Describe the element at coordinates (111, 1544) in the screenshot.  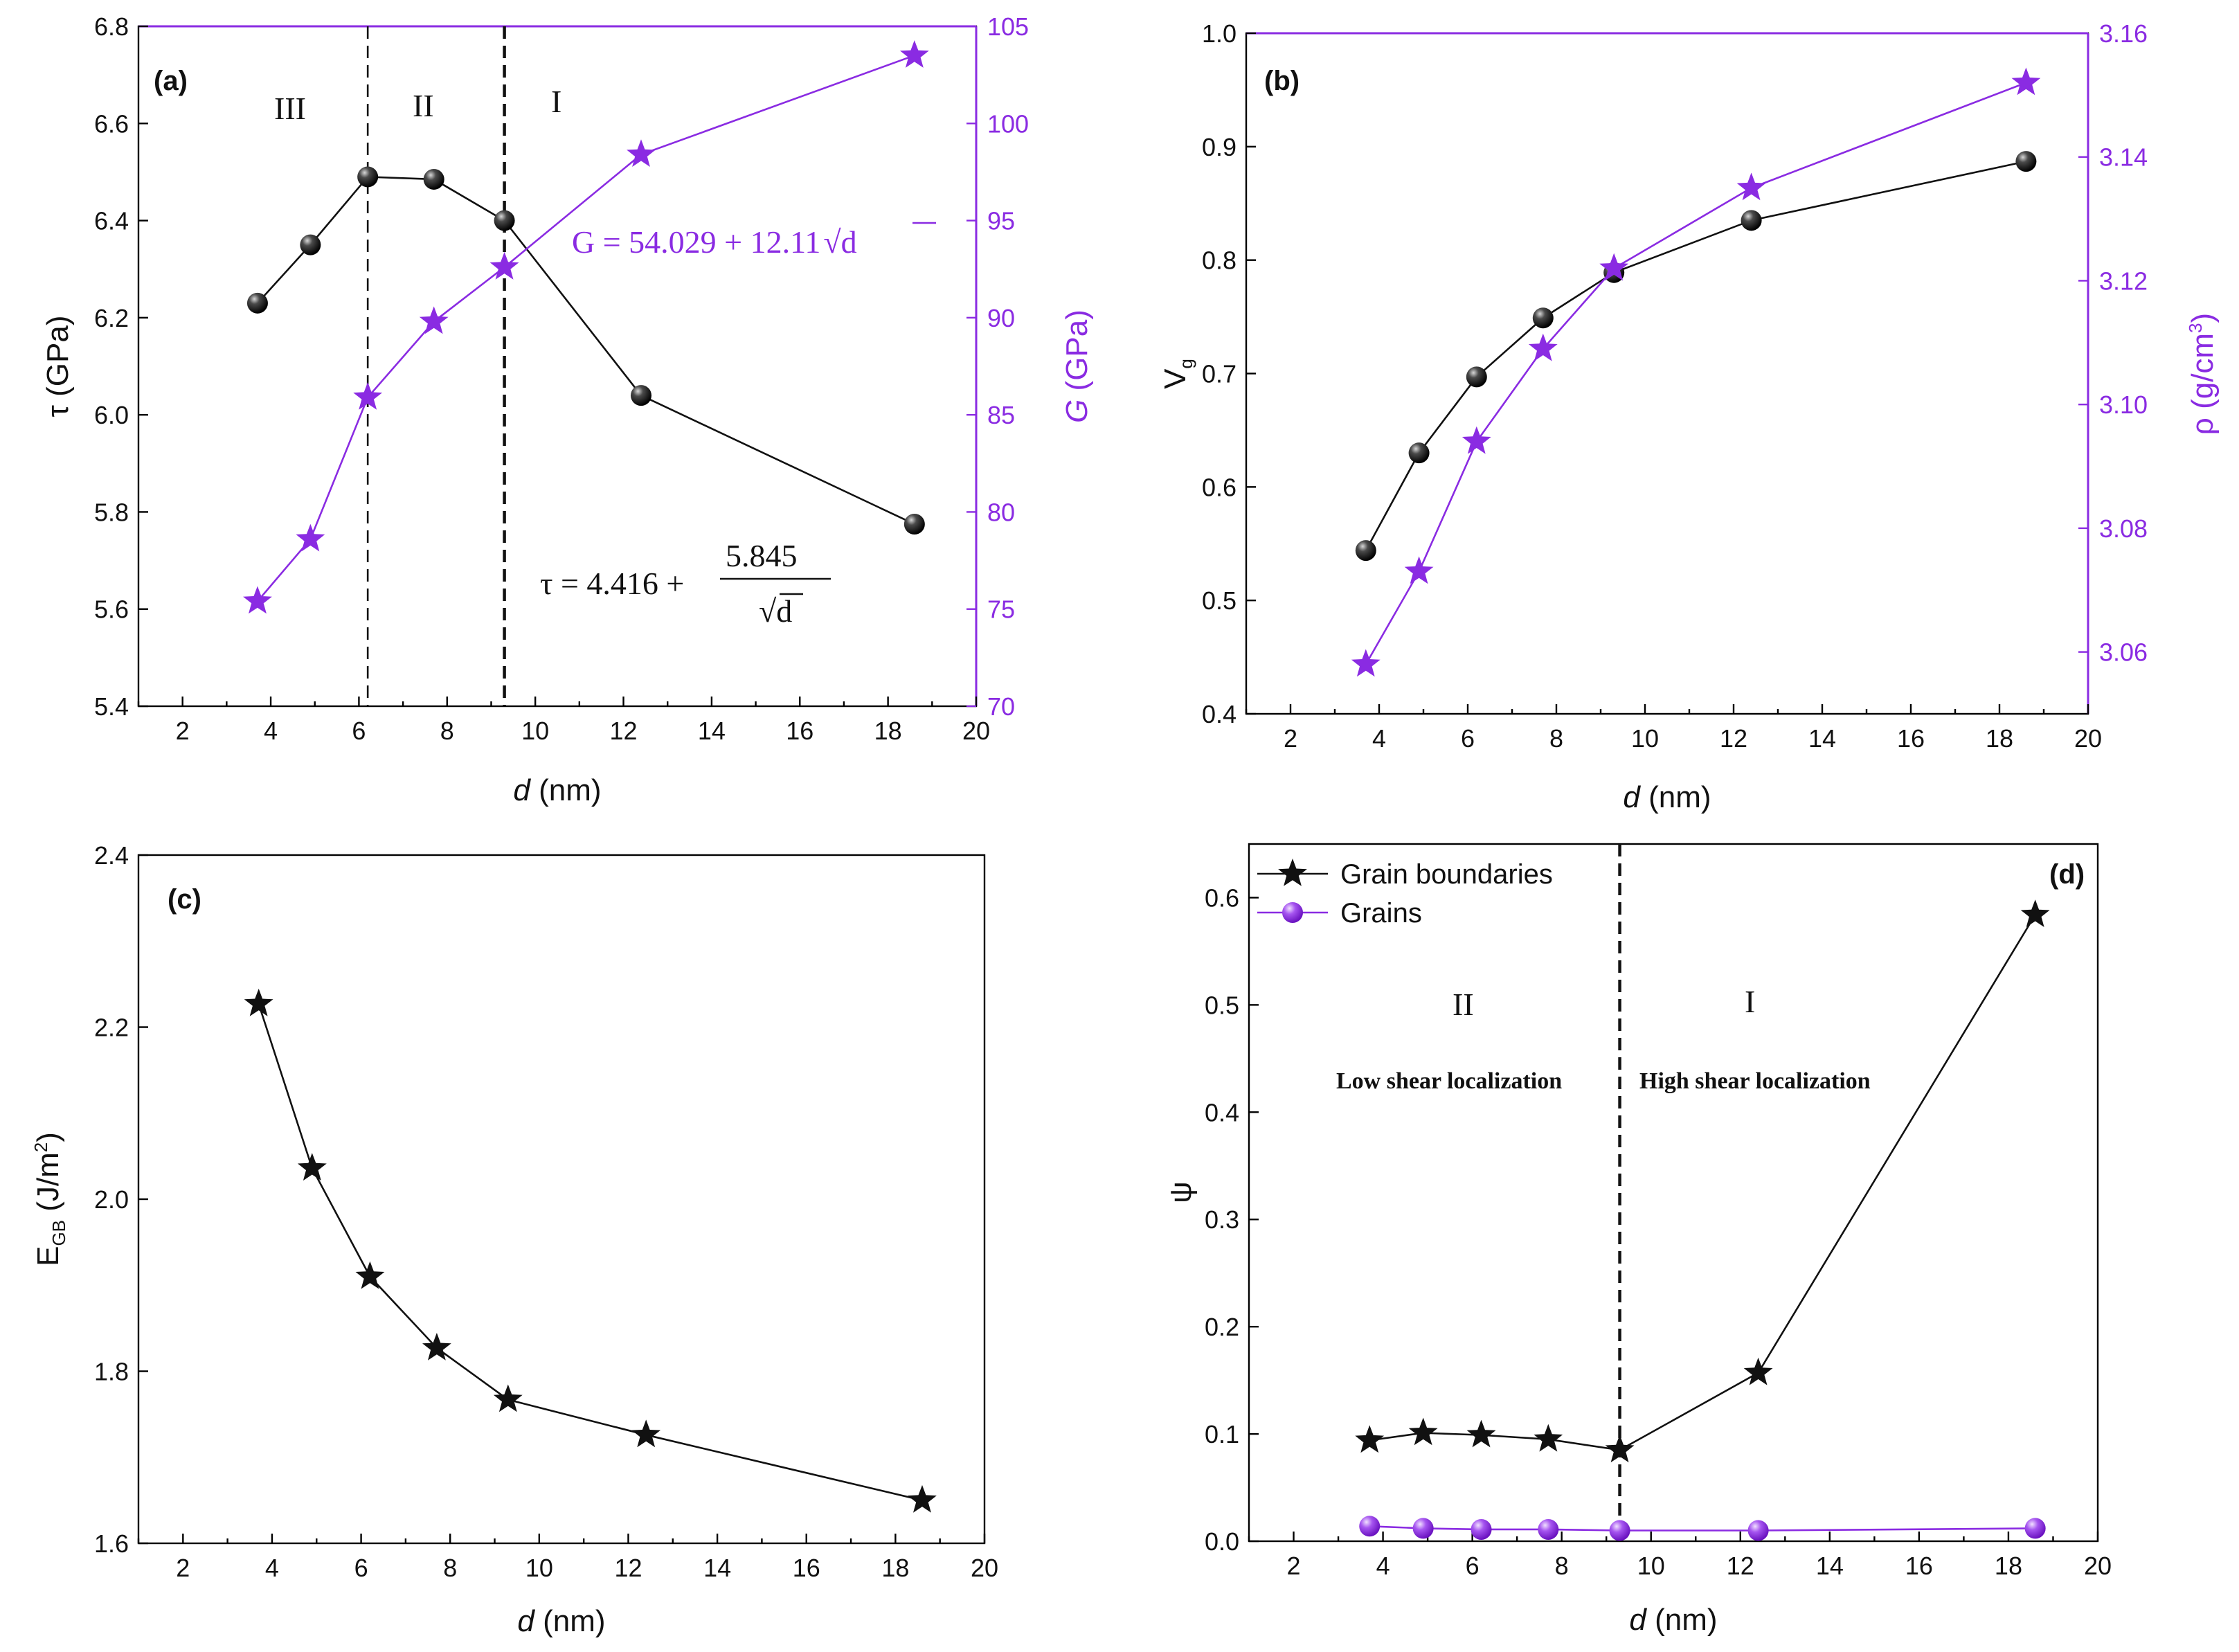
I see `panel-c-ytick-label-1.6: 1.6` at that location.